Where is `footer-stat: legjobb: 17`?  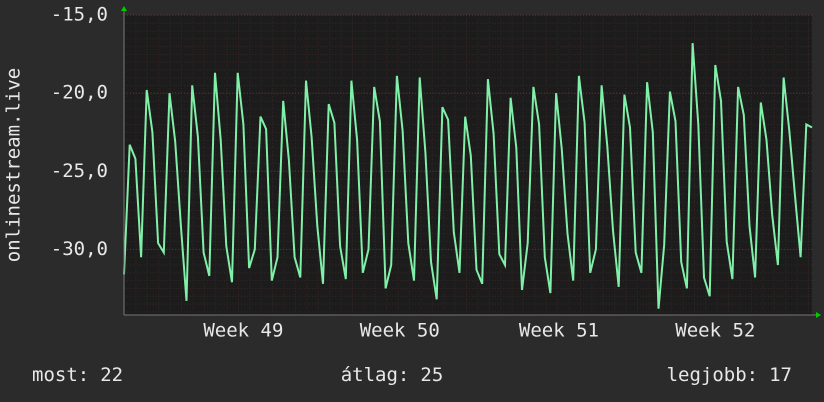 footer-stat: legjobb: 17 is located at coordinates (729, 375).